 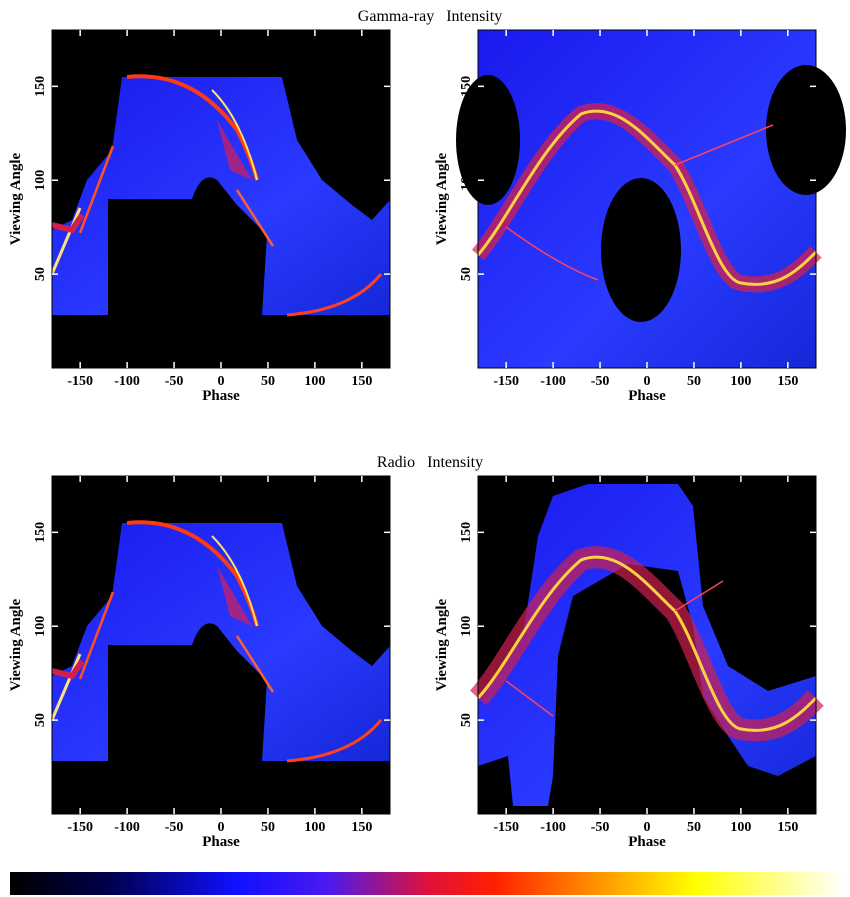 What do you see at coordinates (427, 883) in the screenshot?
I see `colorbar` at bounding box center [427, 883].